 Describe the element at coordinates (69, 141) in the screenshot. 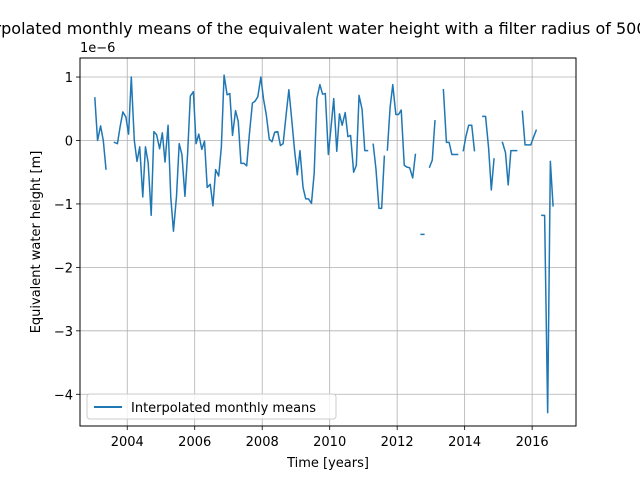

I see `y-tick-label: 0` at that location.